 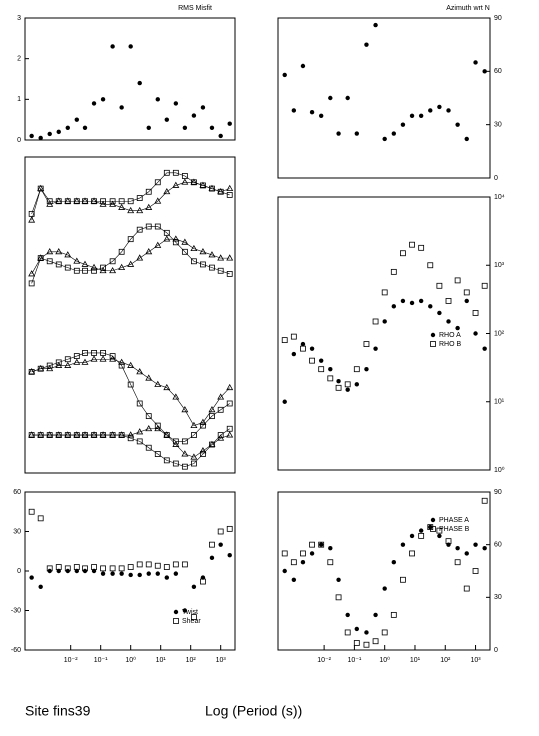 I want to click on legend-label: RHO B, so click(x=450, y=344).